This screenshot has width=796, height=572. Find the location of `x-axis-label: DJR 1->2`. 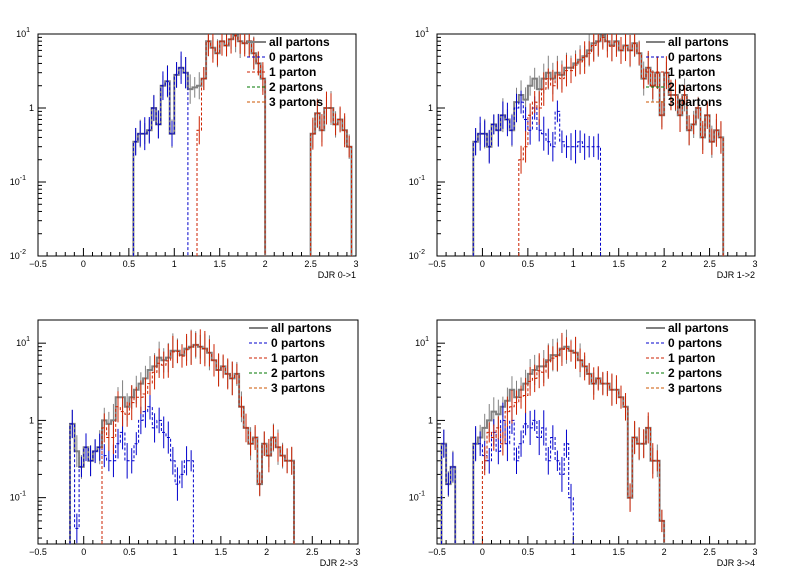

x-axis-label: DJR 1->2 is located at coordinates (736, 275).